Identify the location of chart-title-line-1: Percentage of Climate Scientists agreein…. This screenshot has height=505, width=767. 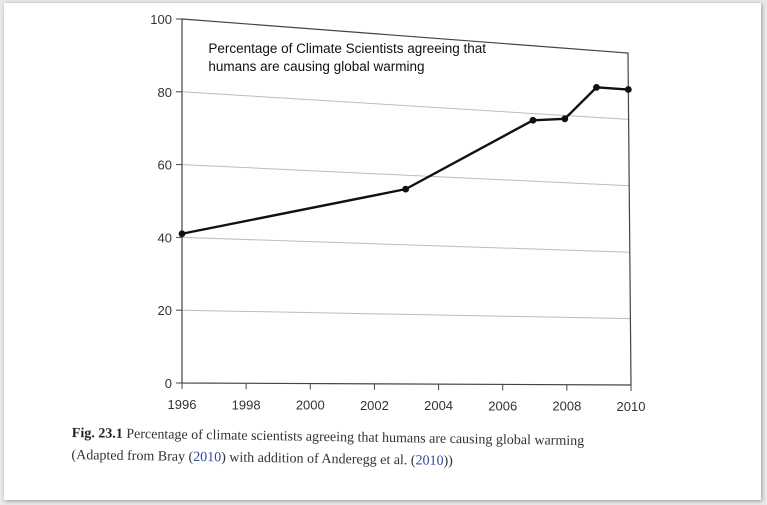
(347, 48).